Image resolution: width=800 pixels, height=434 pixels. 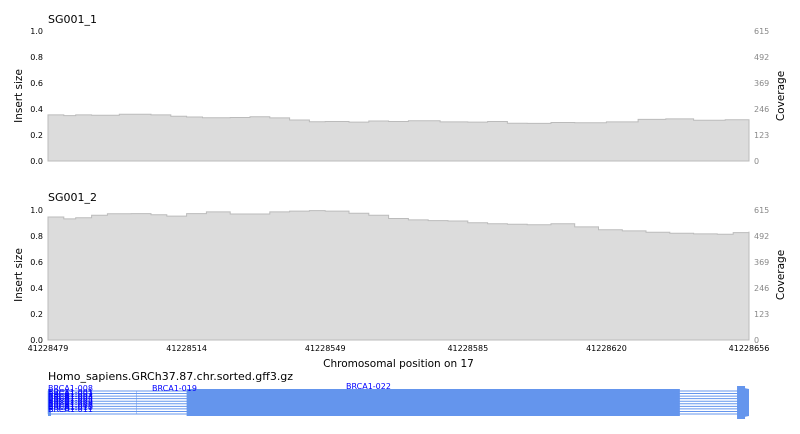 I want to click on x-tick-label: 41228479, so click(x=48, y=348).